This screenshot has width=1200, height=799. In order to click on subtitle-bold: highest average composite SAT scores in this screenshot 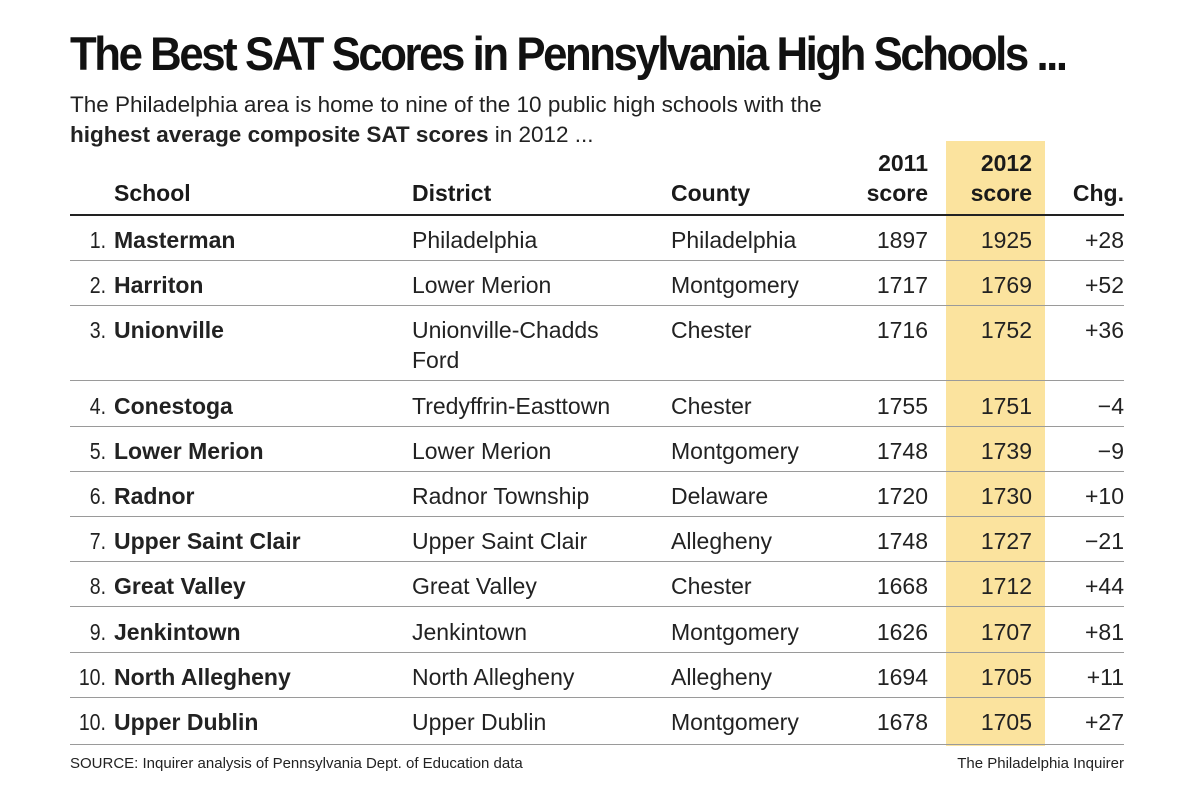, I will do `click(279, 134)`.